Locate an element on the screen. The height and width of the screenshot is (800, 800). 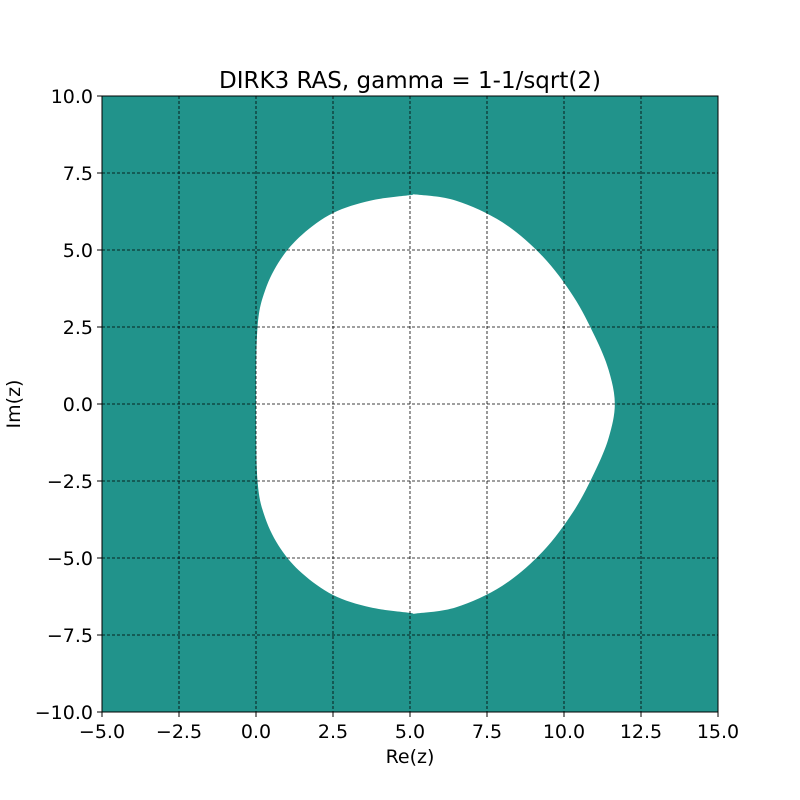
chart-title: DIRK3 RAS, gamma = 1-1/sqrt(2) is located at coordinates (410, 81).